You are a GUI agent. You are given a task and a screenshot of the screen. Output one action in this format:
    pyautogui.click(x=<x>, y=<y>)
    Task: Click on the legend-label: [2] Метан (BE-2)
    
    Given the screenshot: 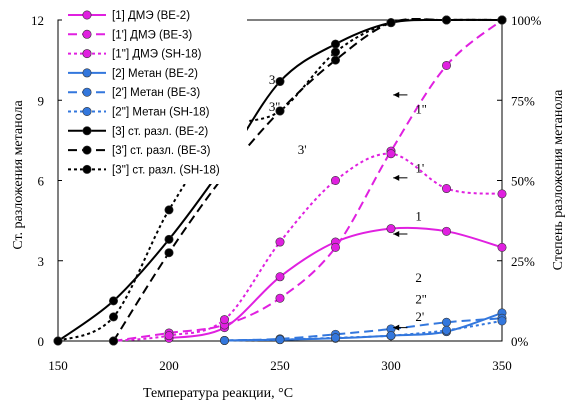 What is the action you would take?
    pyautogui.click(x=155, y=74)
    